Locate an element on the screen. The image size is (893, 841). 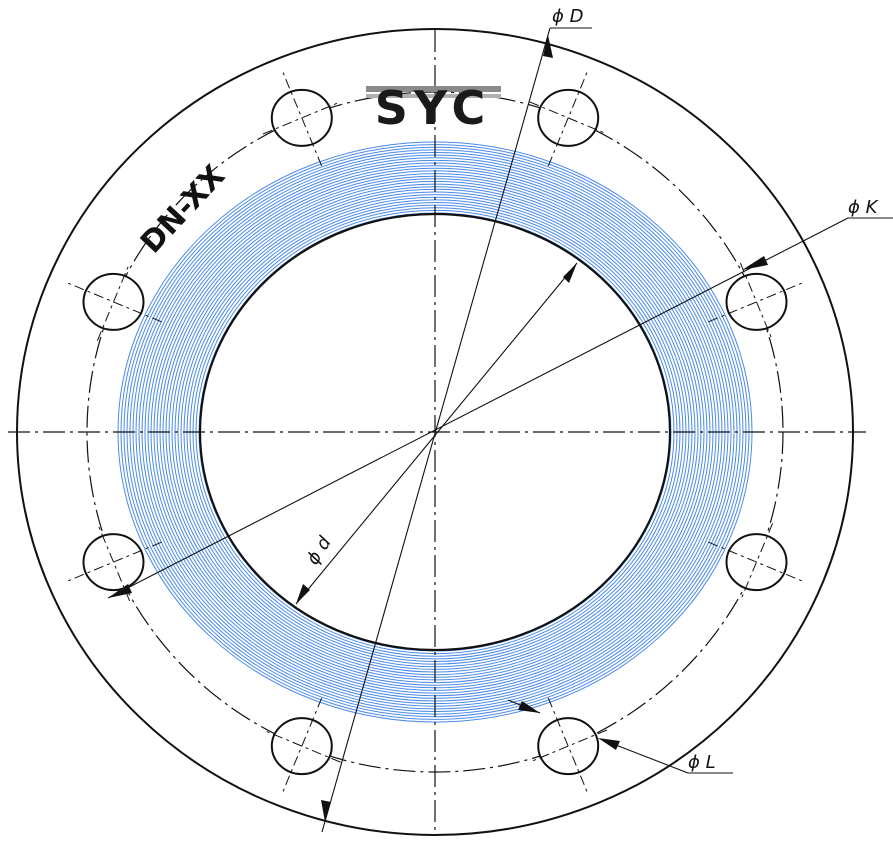
arrow-k-left is located at coordinates (120, 591).